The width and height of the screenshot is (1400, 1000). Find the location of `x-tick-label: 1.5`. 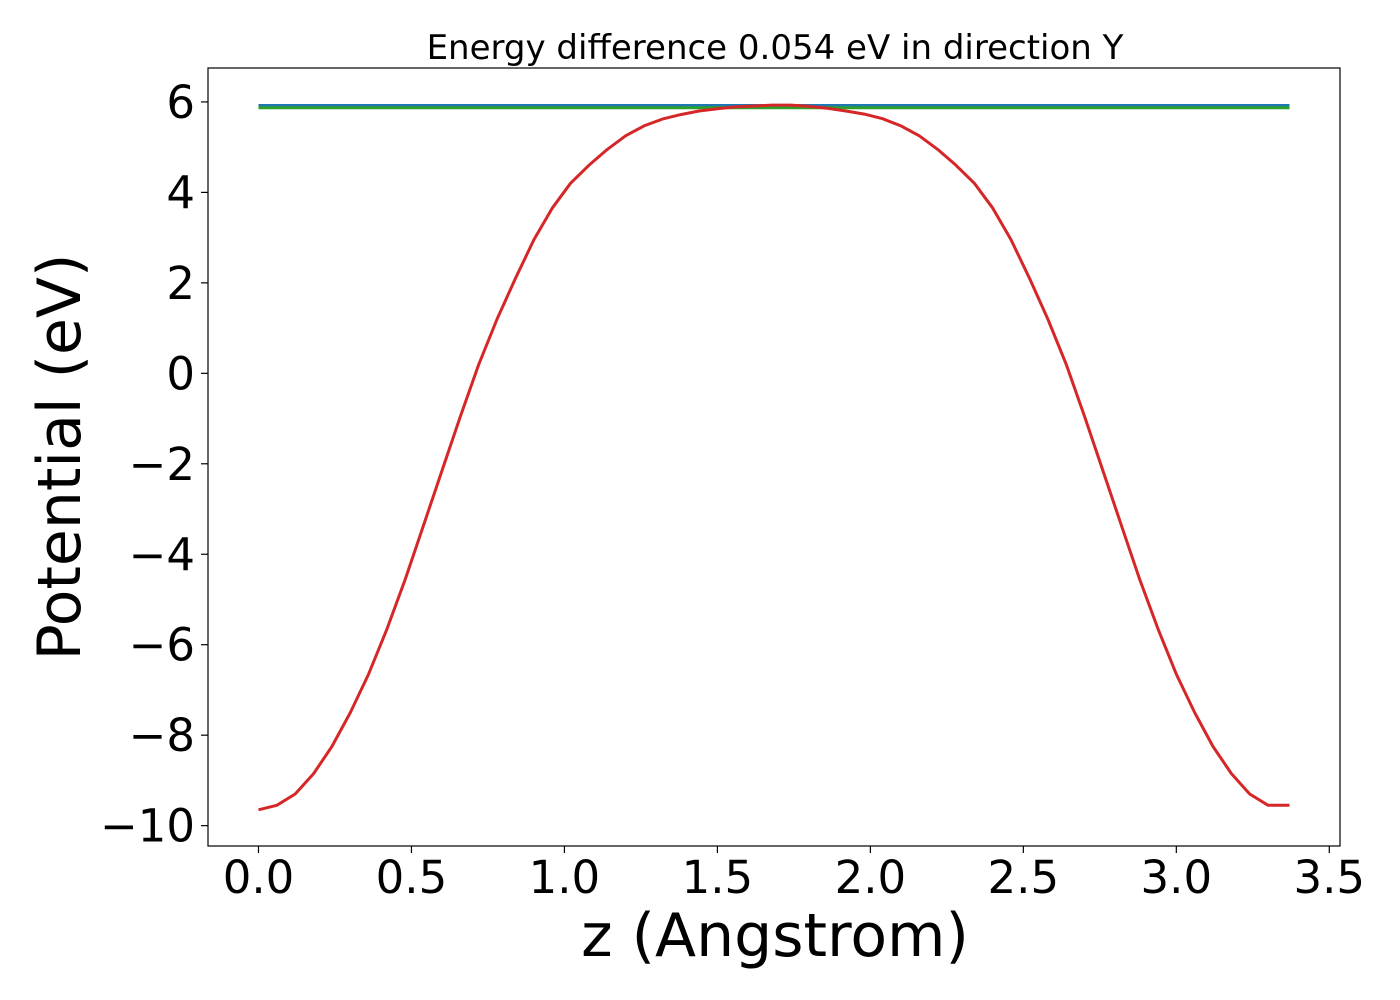

x-tick-label: 1.5 is located at coordinates (718, 877).